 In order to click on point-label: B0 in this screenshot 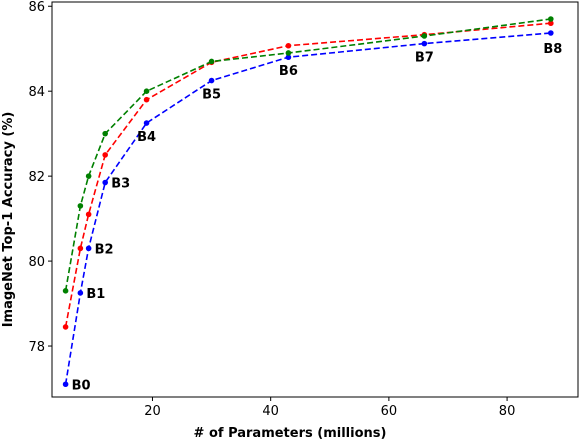, I will do `click(81, 385)`.